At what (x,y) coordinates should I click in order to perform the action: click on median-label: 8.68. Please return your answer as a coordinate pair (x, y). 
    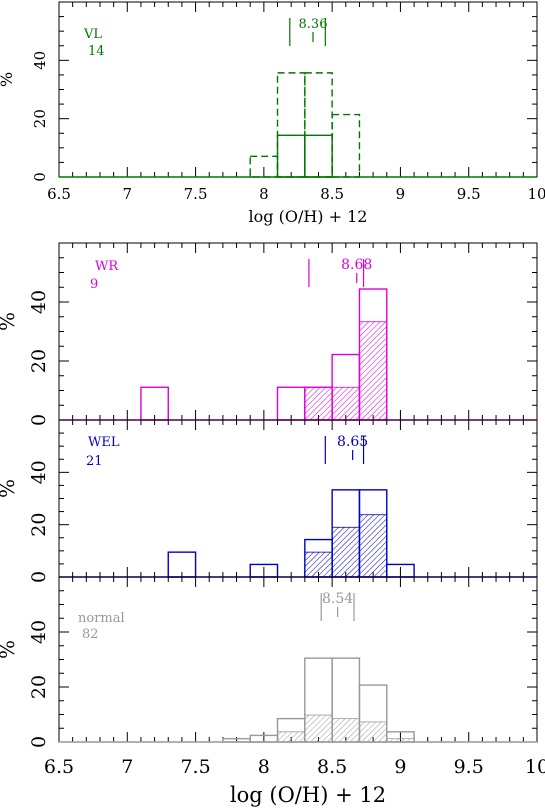
    Looking at the image, I should click on (356, 265).